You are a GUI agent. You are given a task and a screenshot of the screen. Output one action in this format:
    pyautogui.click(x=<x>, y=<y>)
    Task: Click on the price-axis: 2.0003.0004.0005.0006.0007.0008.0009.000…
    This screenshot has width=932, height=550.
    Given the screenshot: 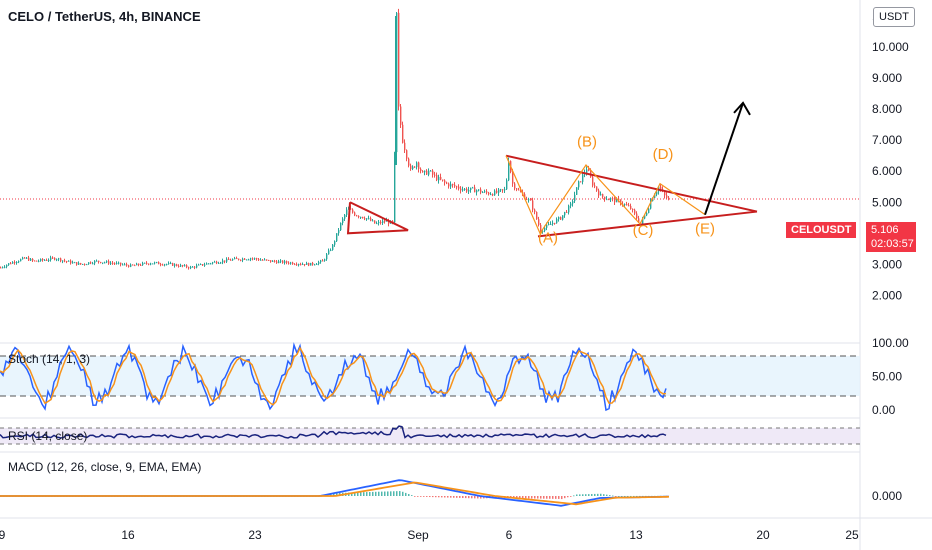 What is the action you would take?
    pyautogui.click(x=890, y=155)
    